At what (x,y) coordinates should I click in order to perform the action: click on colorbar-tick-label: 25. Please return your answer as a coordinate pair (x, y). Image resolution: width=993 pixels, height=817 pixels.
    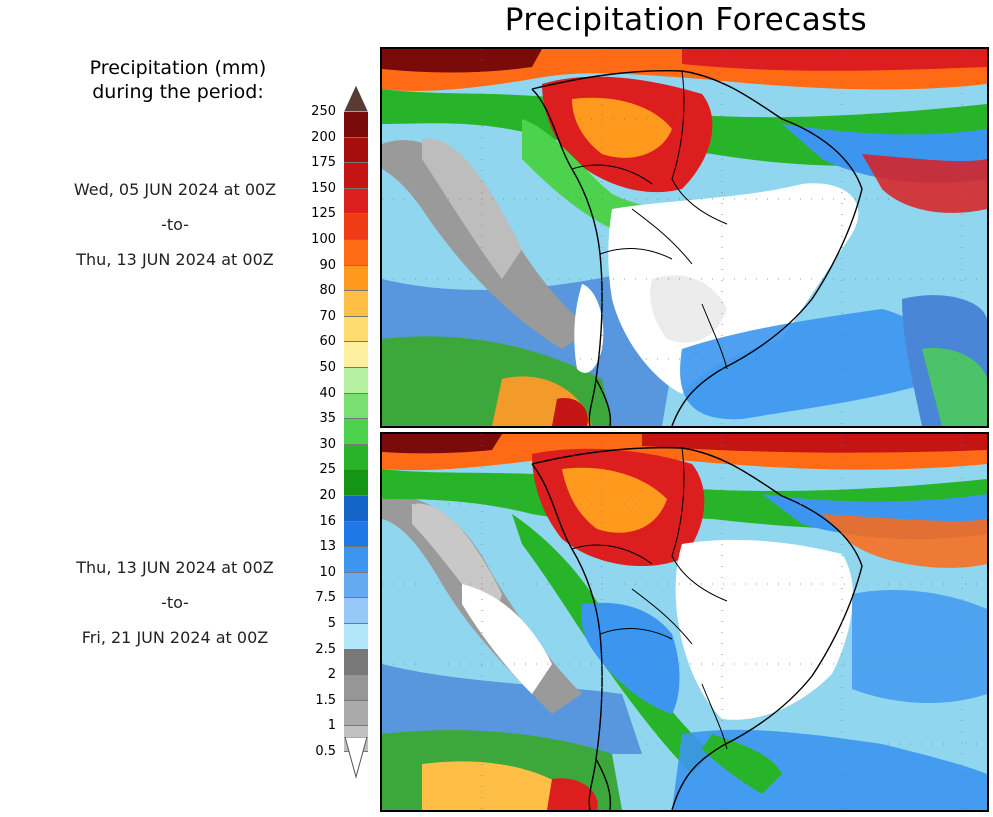
    Looking at the image, I should click on (327, 470).